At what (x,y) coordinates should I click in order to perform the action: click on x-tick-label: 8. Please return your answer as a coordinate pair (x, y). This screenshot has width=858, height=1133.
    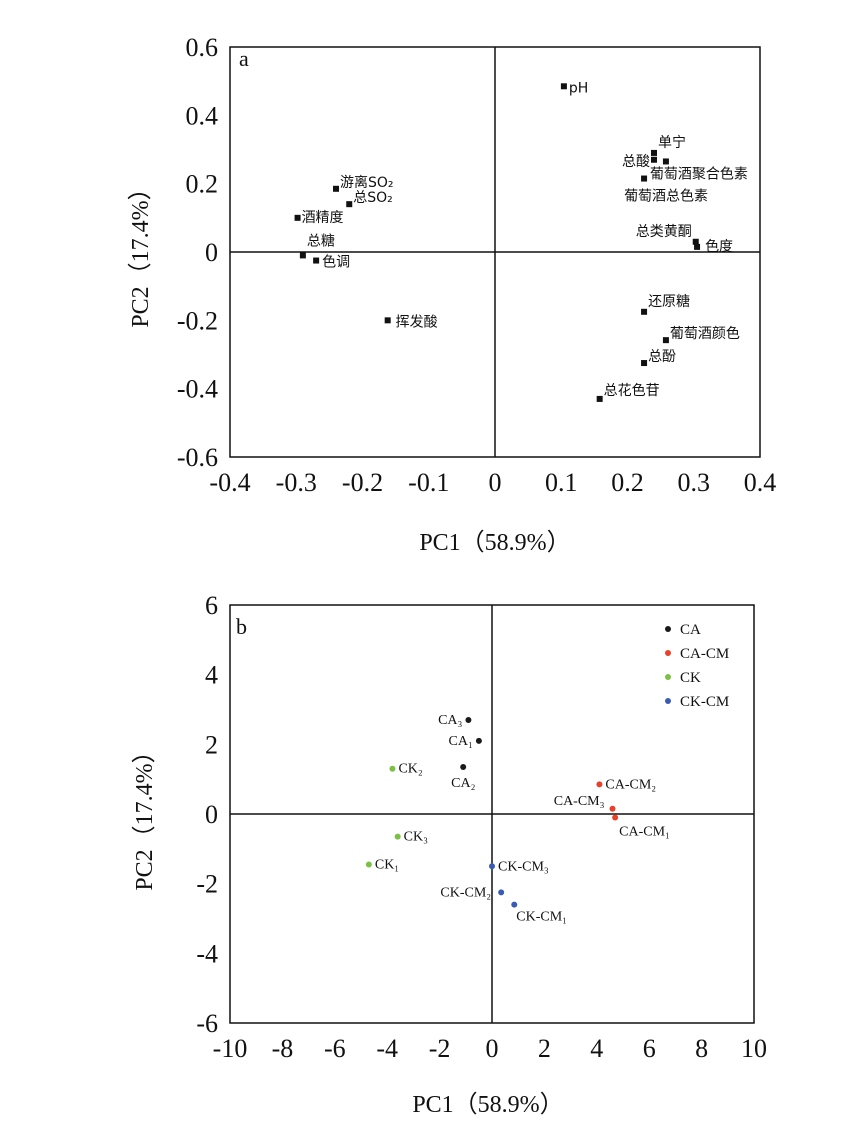
    Looking at the image, I should click on (701, 1048).